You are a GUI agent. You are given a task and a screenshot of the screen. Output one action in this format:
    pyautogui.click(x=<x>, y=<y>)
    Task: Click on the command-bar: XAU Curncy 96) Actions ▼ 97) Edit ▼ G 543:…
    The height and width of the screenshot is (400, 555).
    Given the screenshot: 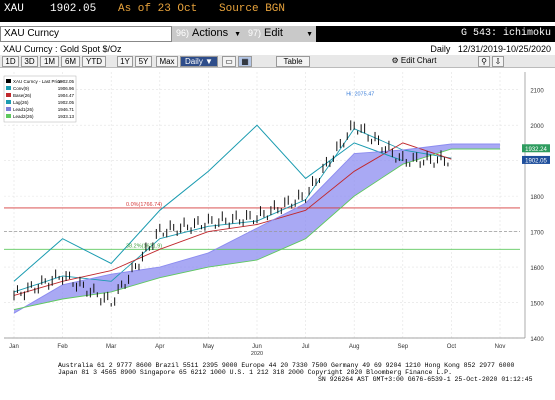 What is the action you would take?
    pyautogui.click(x=277, y=34)
    